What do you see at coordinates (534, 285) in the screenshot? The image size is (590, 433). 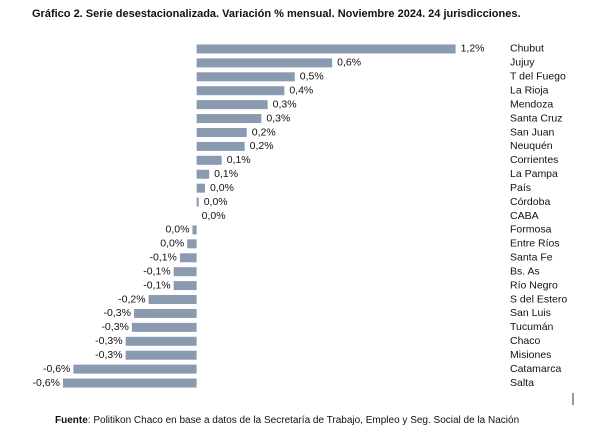 I see `category-label: Río Negro` at bounding box center [534, 285].